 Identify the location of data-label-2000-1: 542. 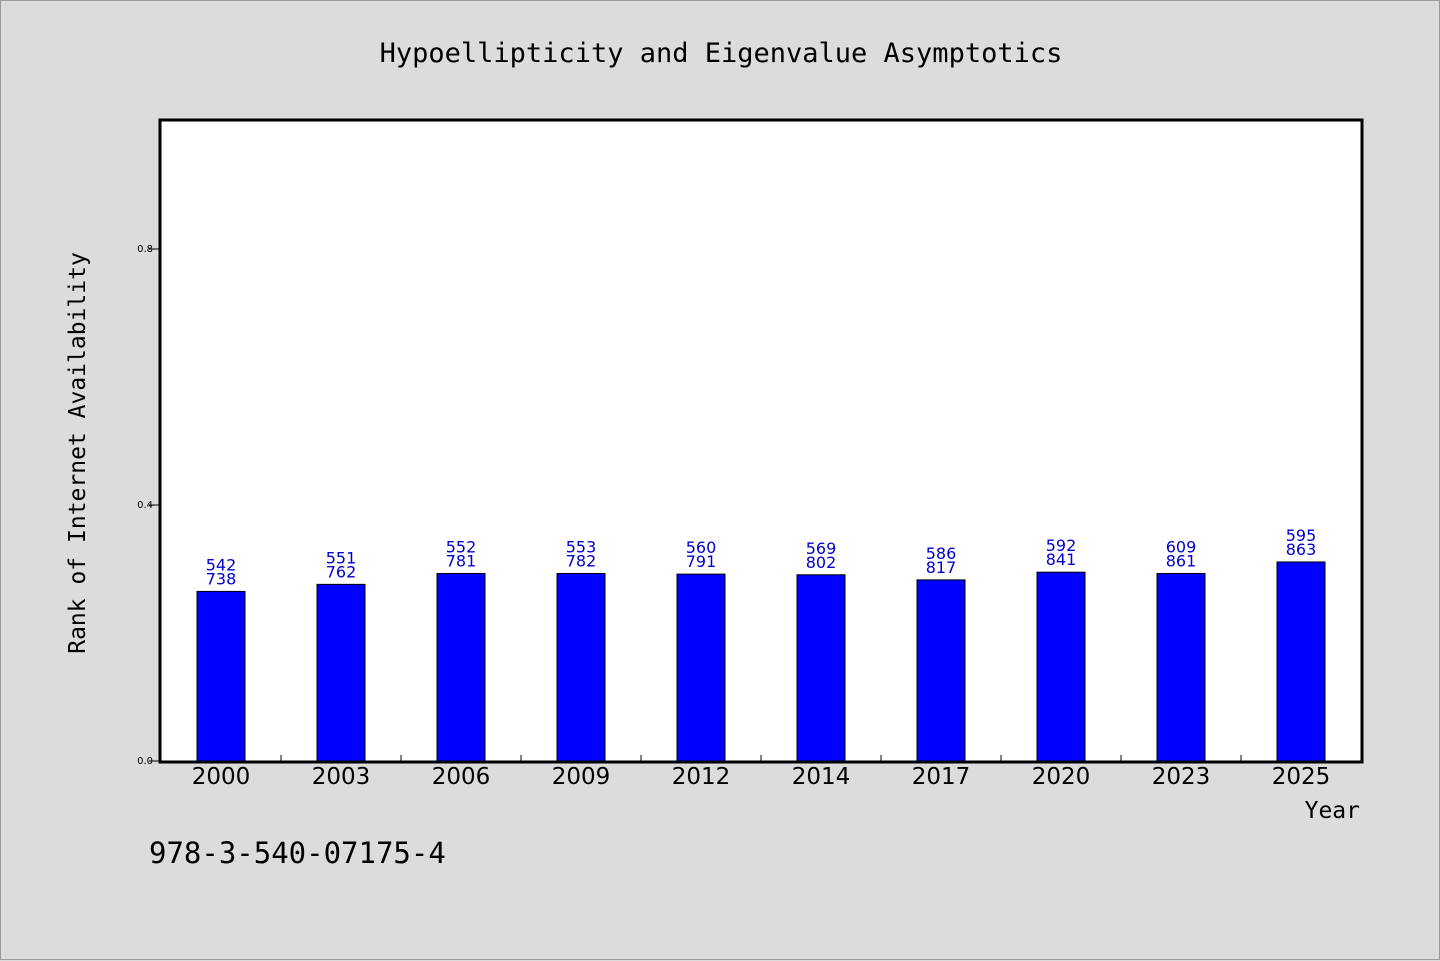
(221, 564).